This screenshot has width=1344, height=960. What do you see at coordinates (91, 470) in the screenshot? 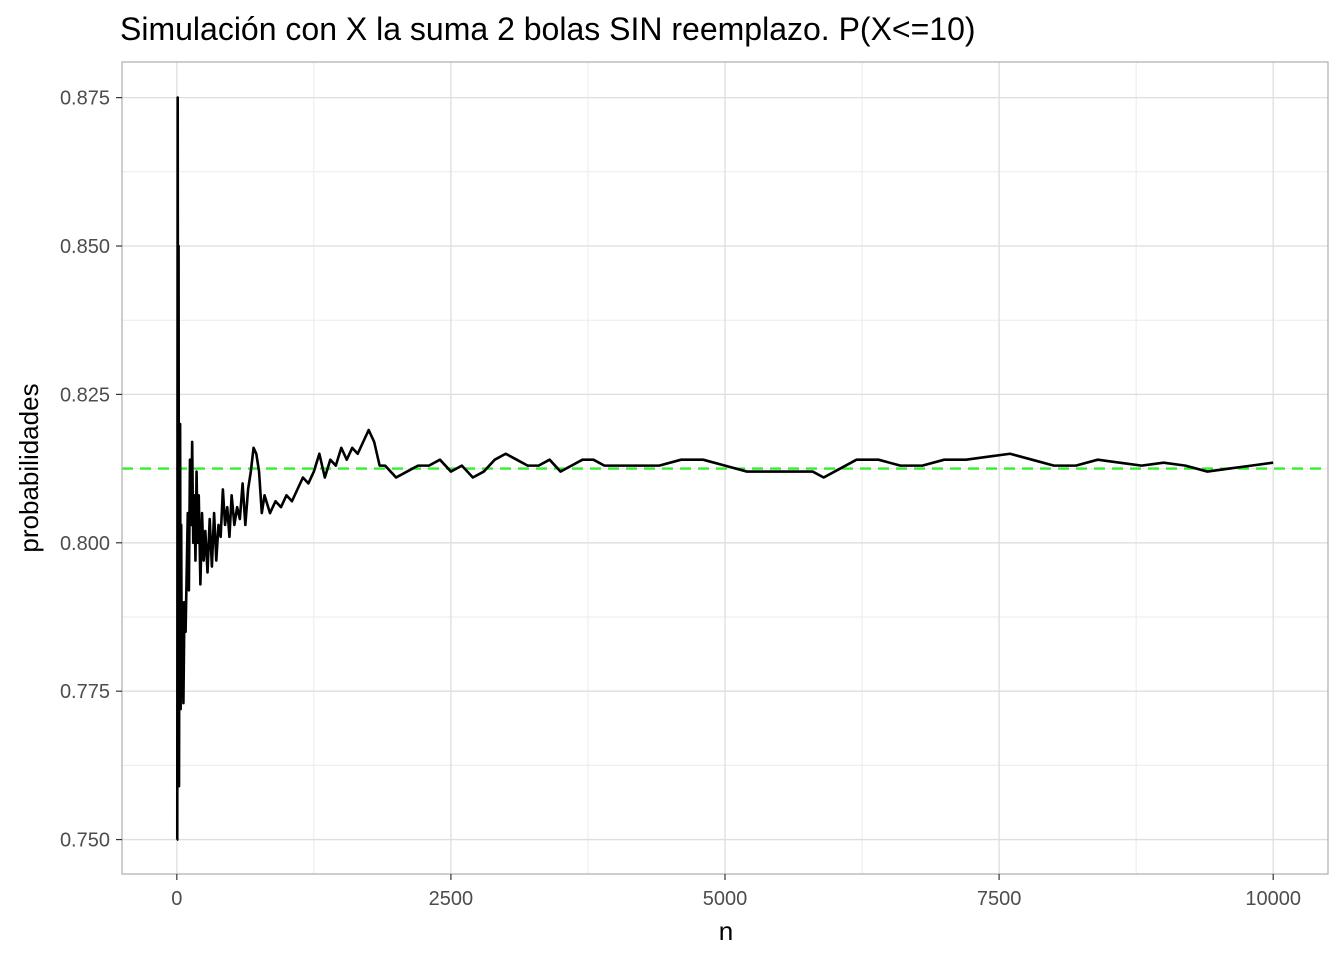
I see `y-axis: 0.750 0.775 0.800 0.825 0.850 0.875` at bounding box center [91, 470].